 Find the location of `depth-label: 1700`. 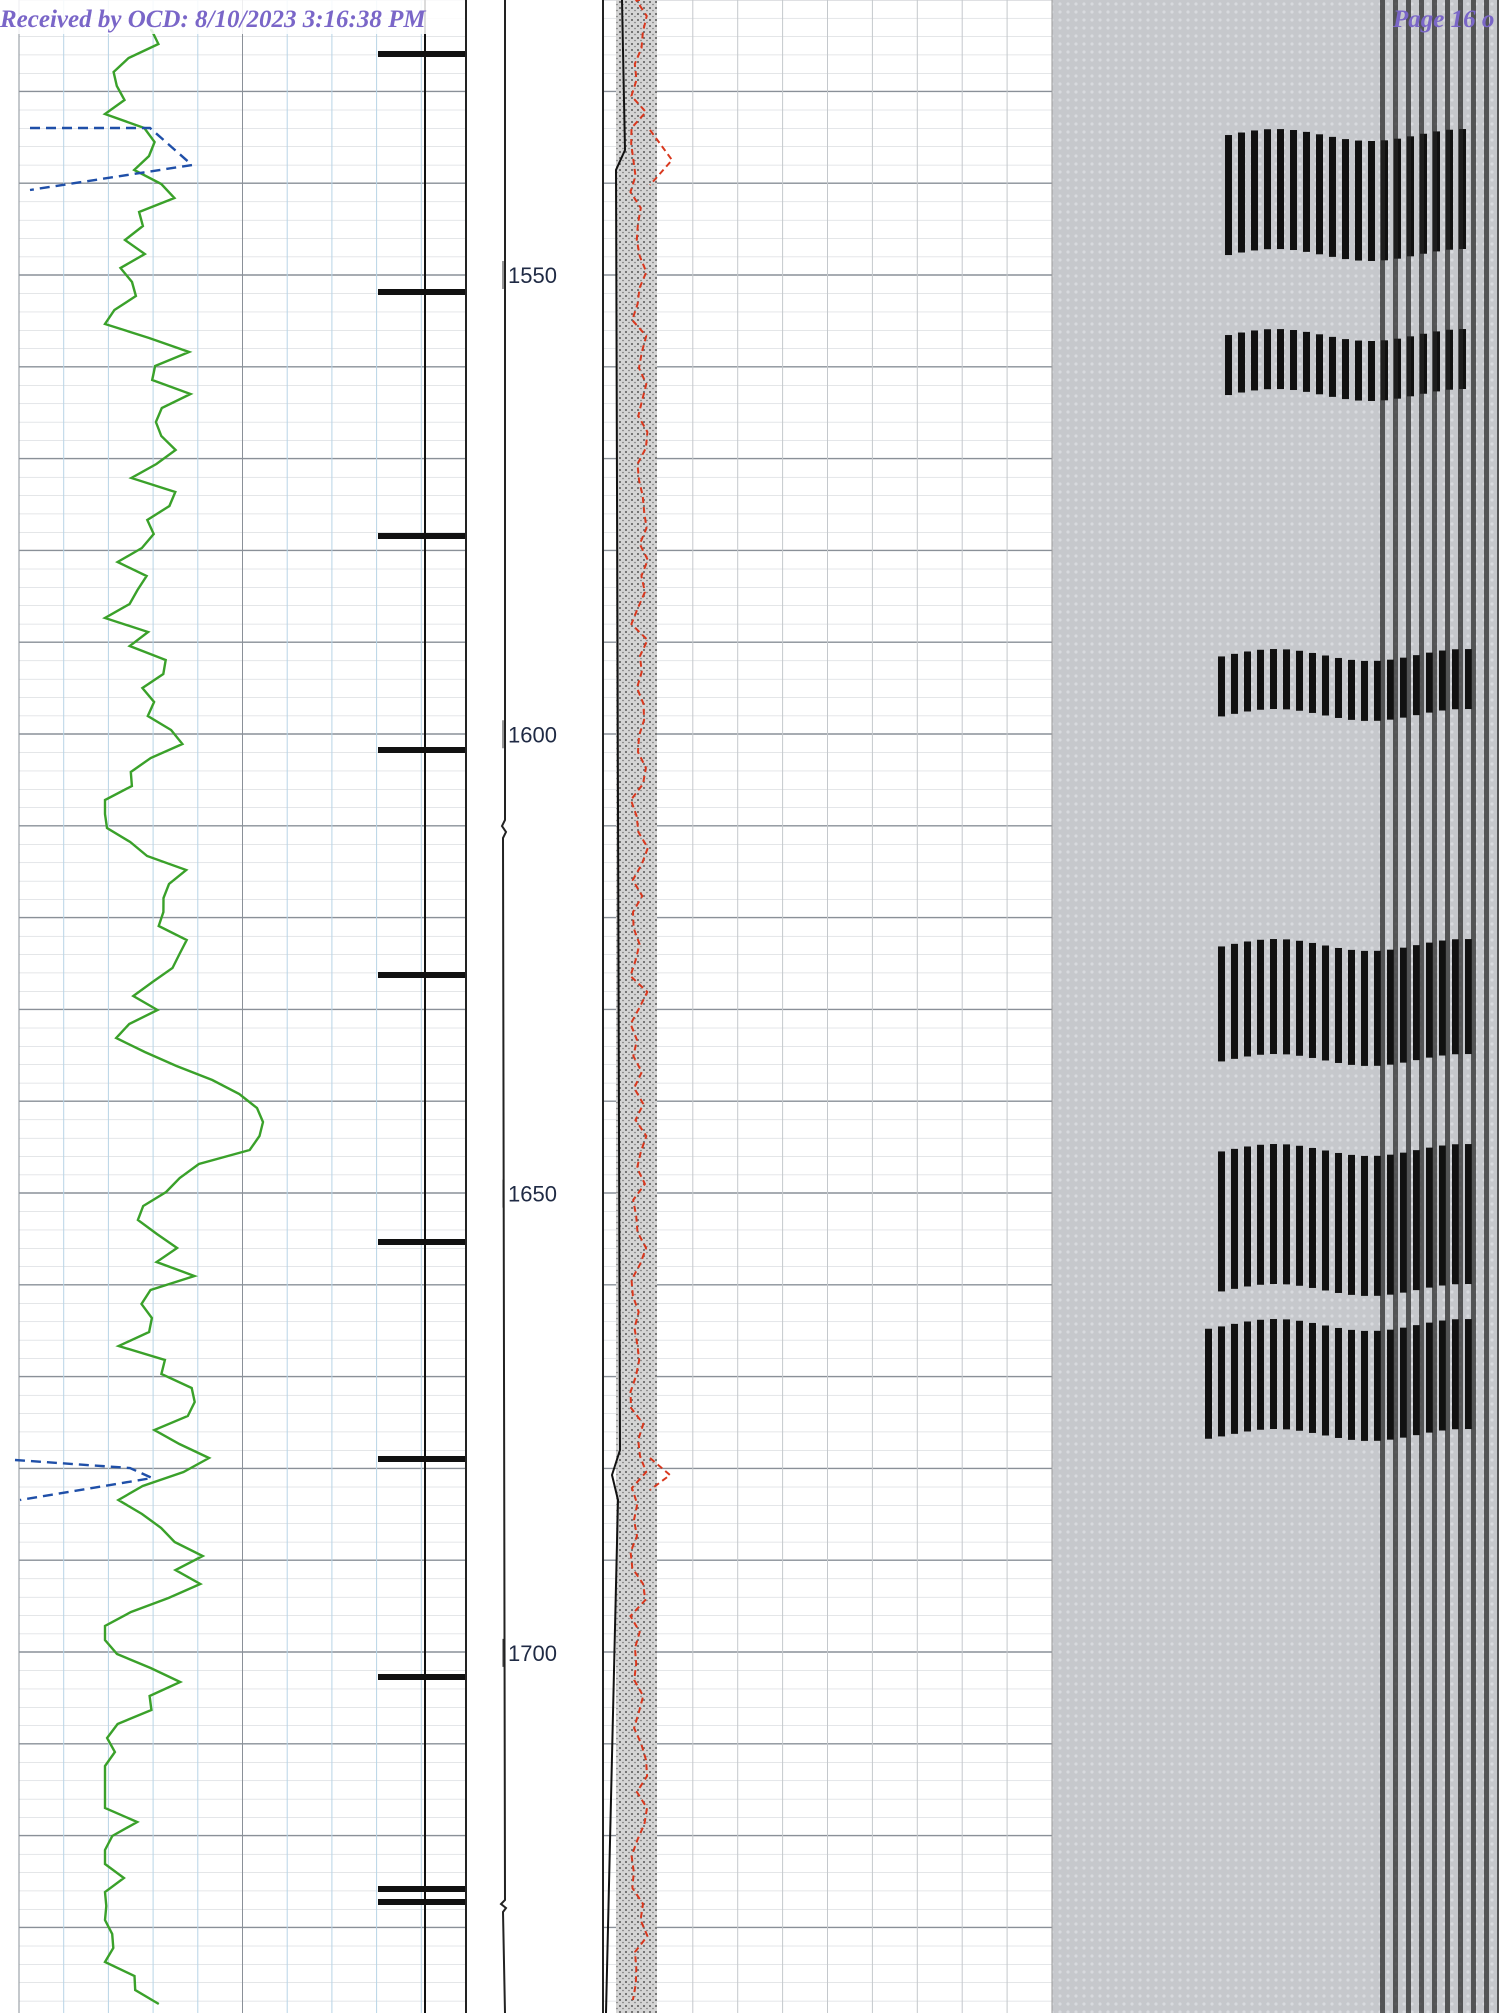

depth-label: 1700 is located at coordinates (532, 1653).